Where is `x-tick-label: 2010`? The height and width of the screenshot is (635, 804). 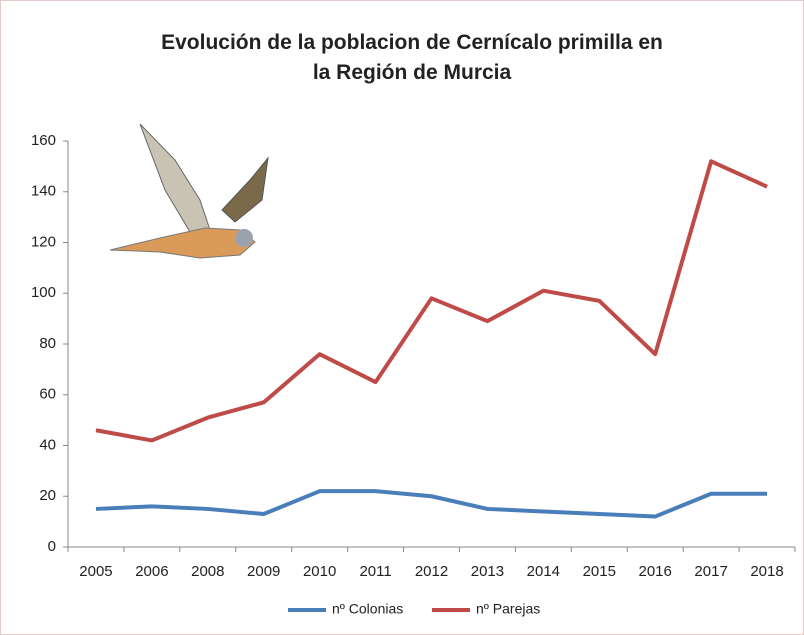 x-tick-label: 2010 is located at coordinates (319, 571).